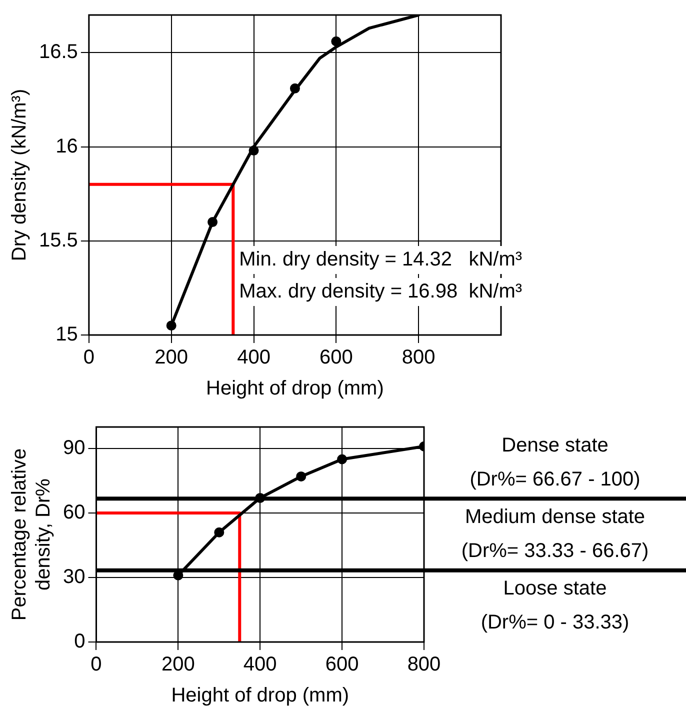 The image size is (686, 712). What do you see at coordinates (555, 462) in the screenshot?
I see `text: Dense state (Dr%= 66.67 - 100)` at bounding box center [555, 462].